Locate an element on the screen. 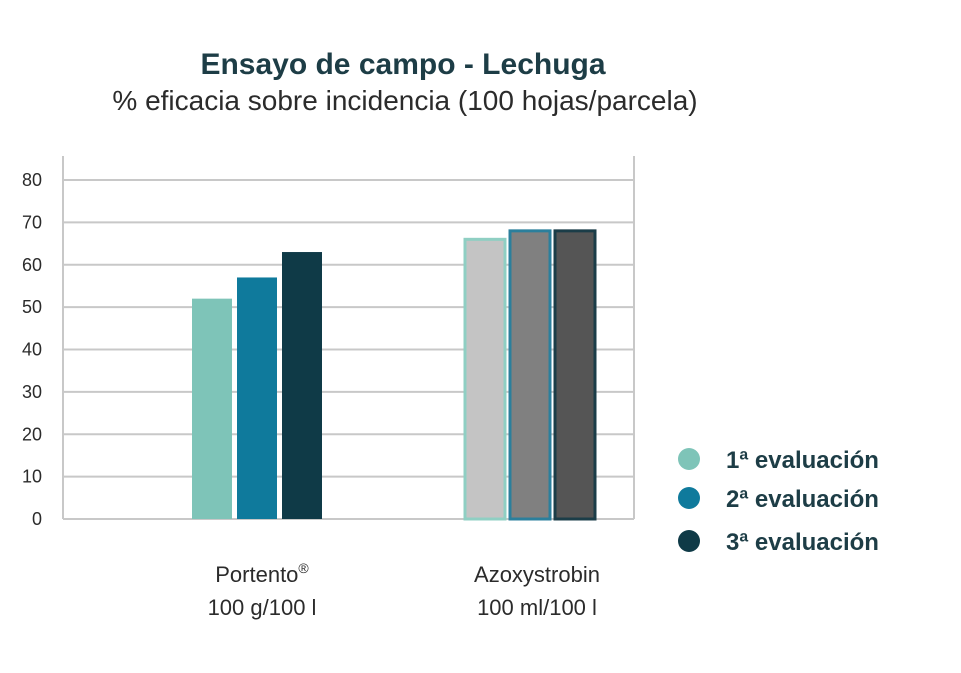  y-tick-label: 10 is located at coordinates (32, 477).